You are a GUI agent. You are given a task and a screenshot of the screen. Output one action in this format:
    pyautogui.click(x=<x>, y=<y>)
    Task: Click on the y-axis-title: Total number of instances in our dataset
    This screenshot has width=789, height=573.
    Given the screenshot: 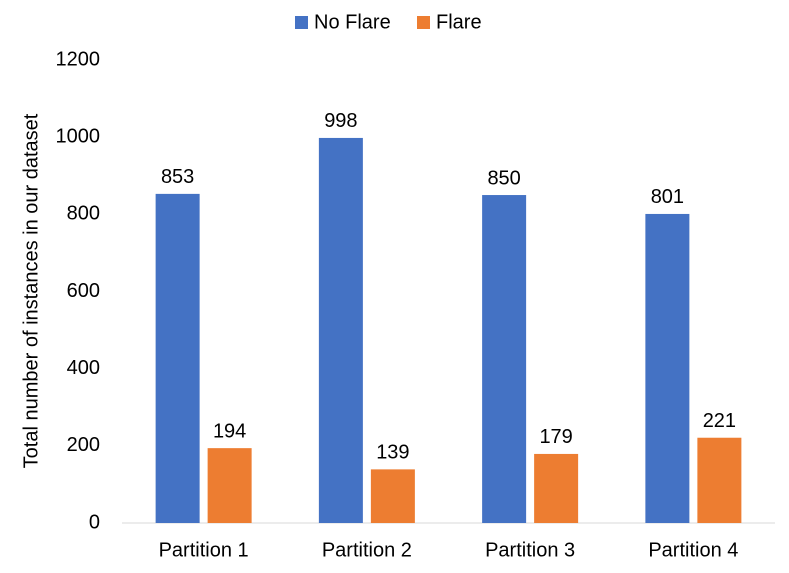 What is the action you would take?
    pyautogui.click(x=31, y=290)
    